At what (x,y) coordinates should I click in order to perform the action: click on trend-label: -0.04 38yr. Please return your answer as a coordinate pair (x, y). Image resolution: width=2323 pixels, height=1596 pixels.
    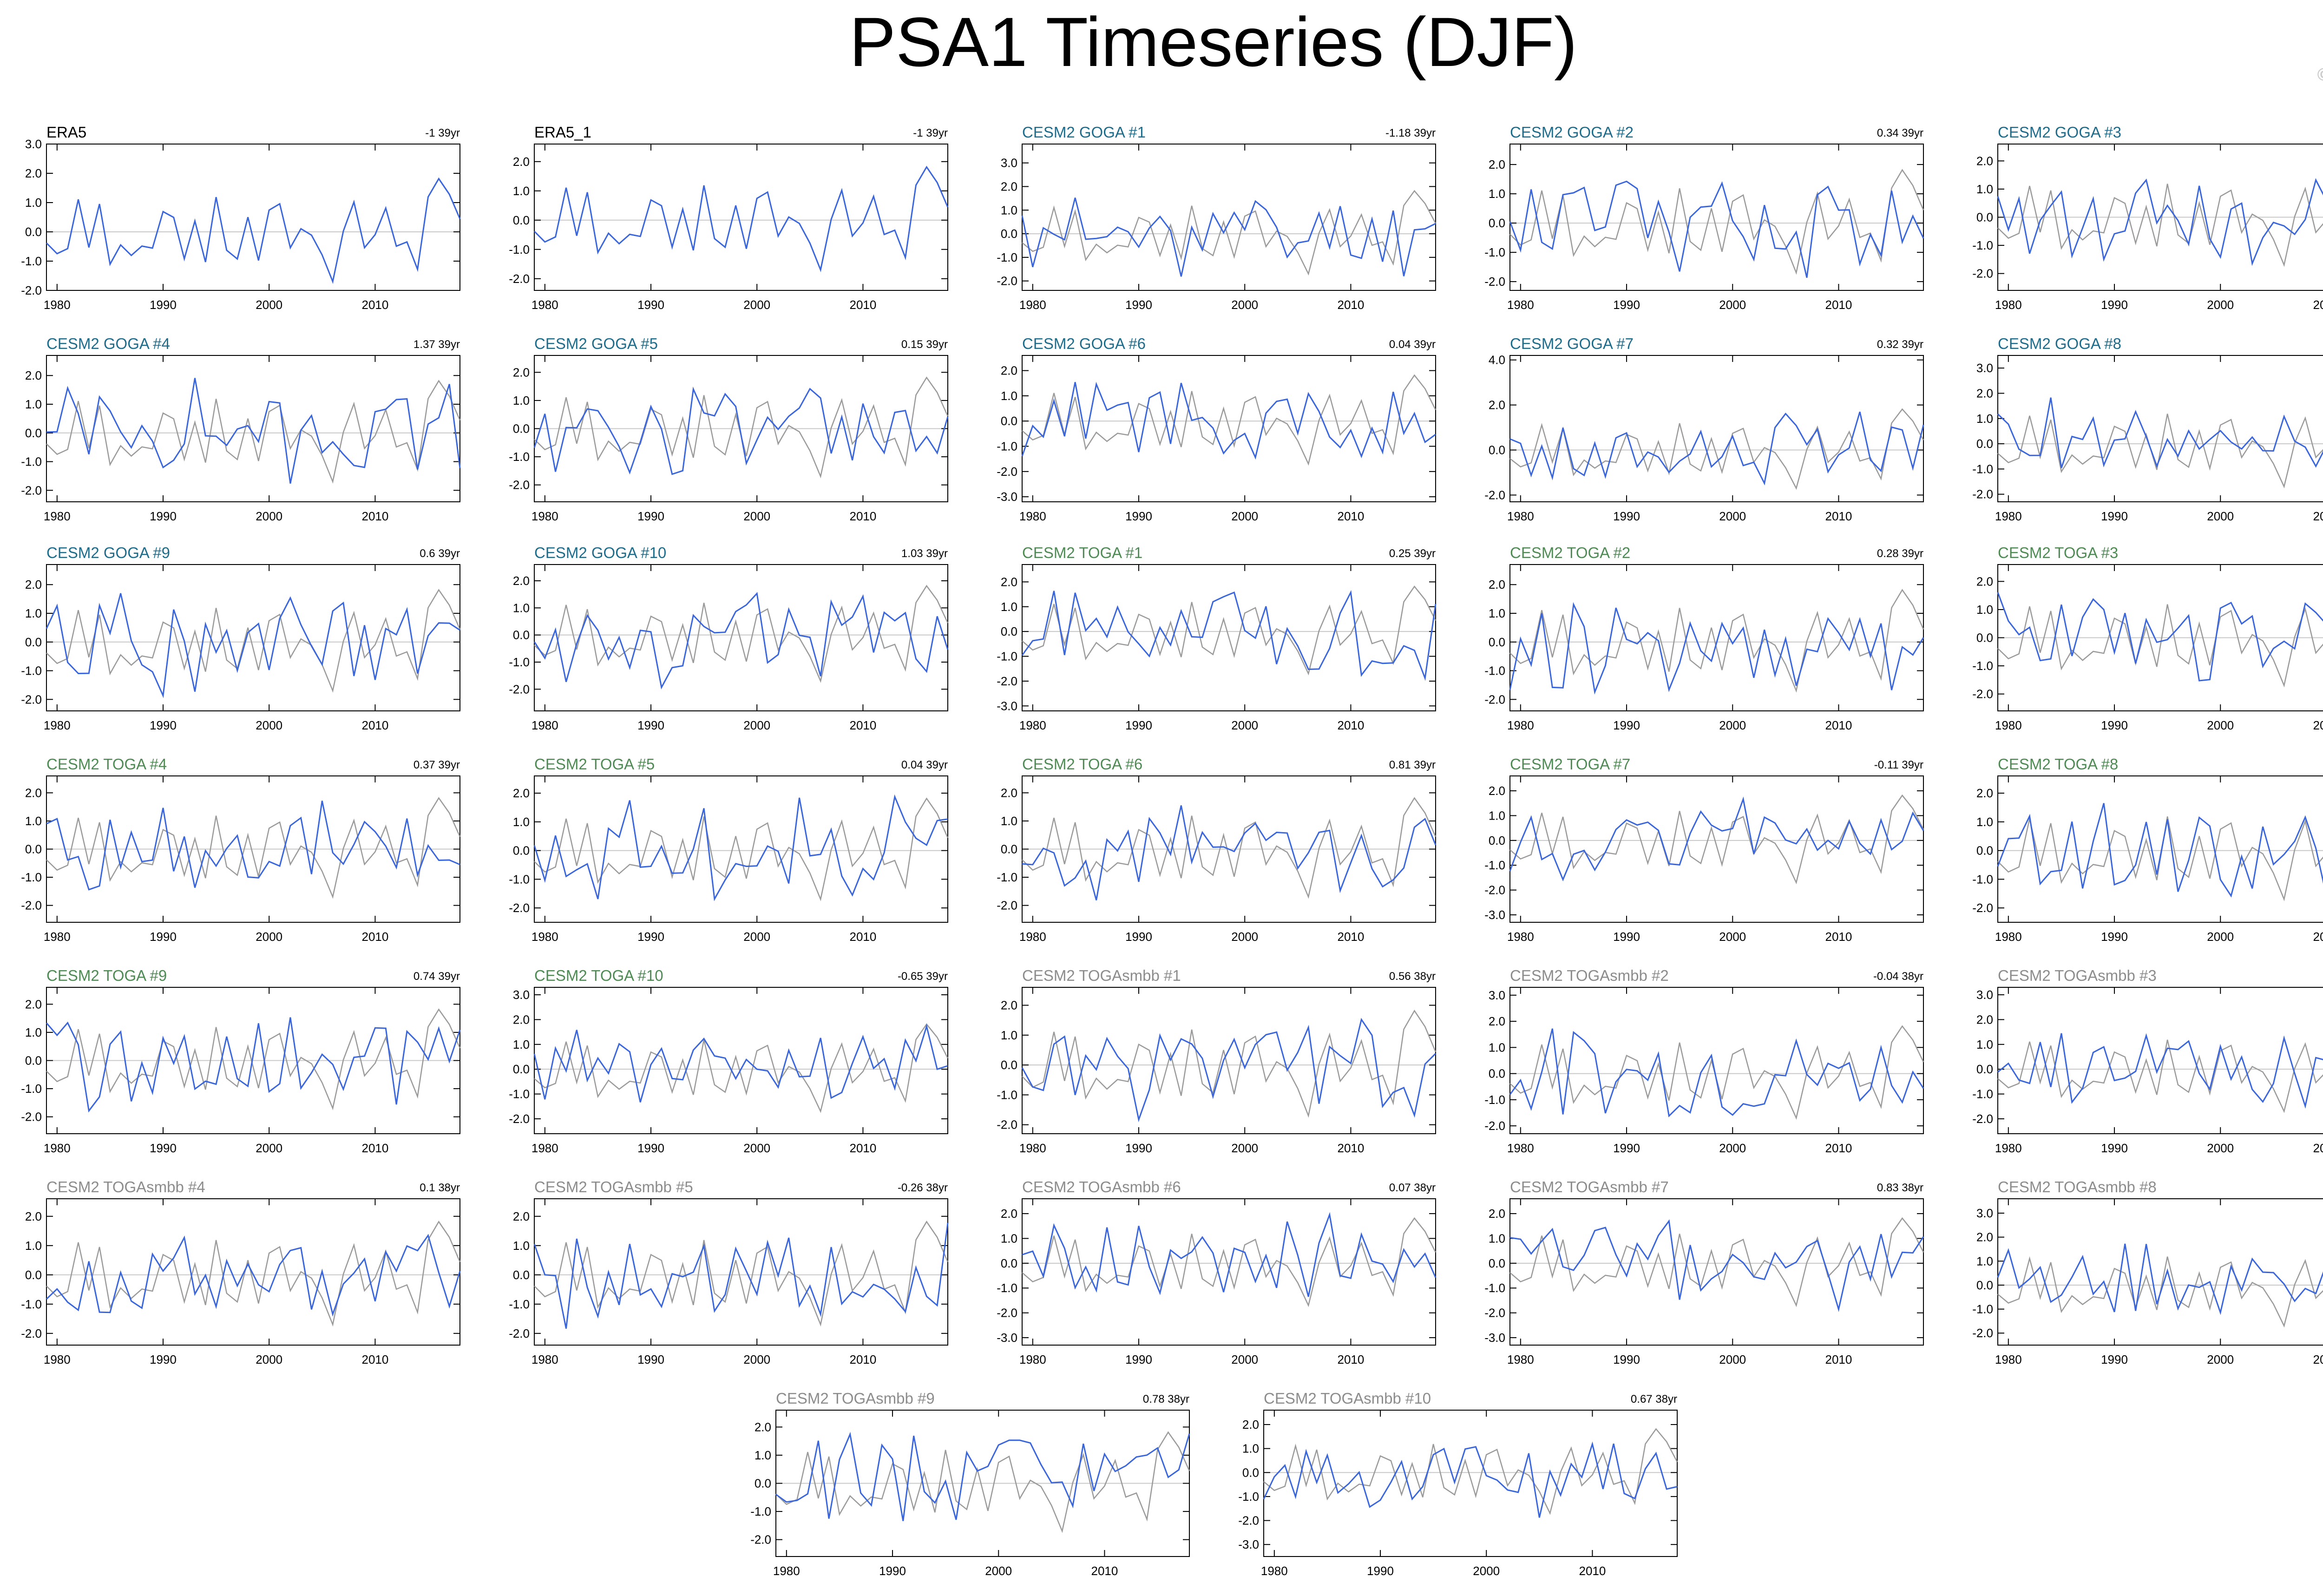
    Looking at the image, I should click on (1898, 976).